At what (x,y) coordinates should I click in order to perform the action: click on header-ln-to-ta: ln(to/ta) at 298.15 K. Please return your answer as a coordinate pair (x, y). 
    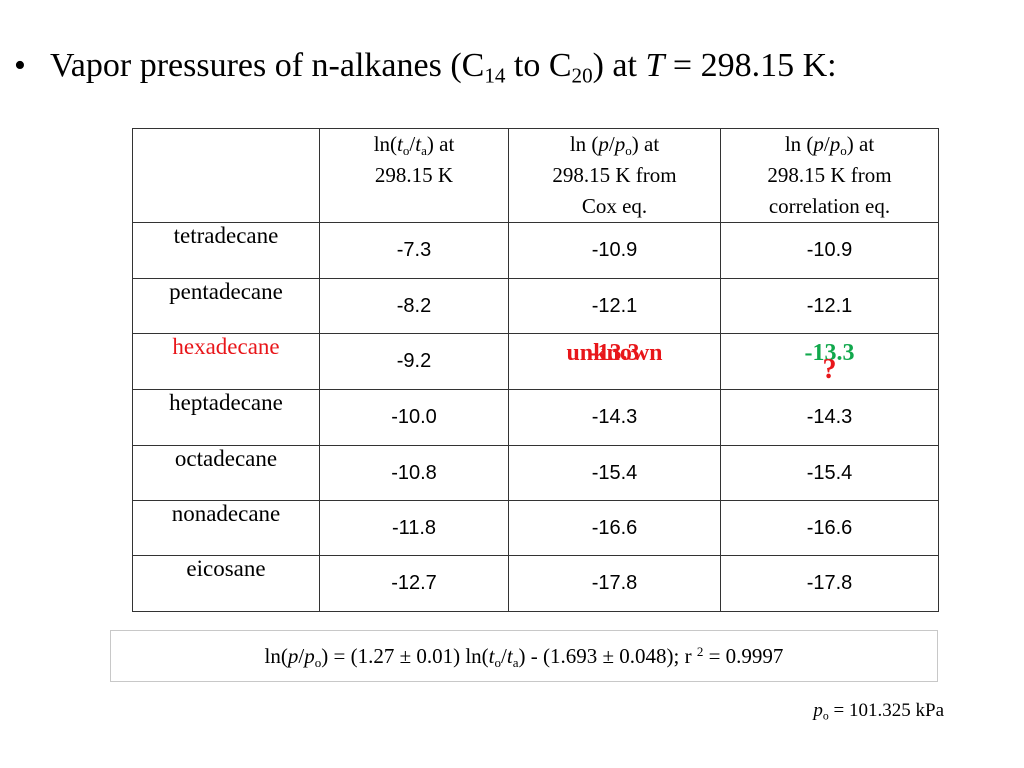
    Looking at the image, I should click on (414, 175).